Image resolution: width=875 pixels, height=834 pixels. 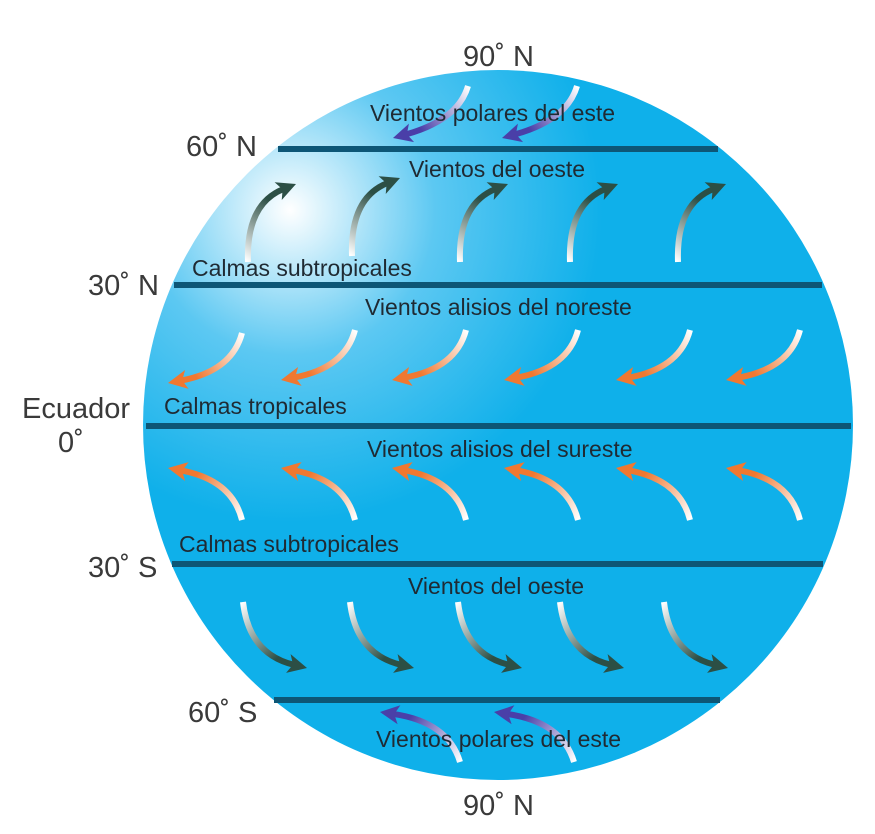 What do you see at coordinates (71, 443) in the screenshot?
I see `label-equator-deg: 0˚` at bounding box center [71, 443].